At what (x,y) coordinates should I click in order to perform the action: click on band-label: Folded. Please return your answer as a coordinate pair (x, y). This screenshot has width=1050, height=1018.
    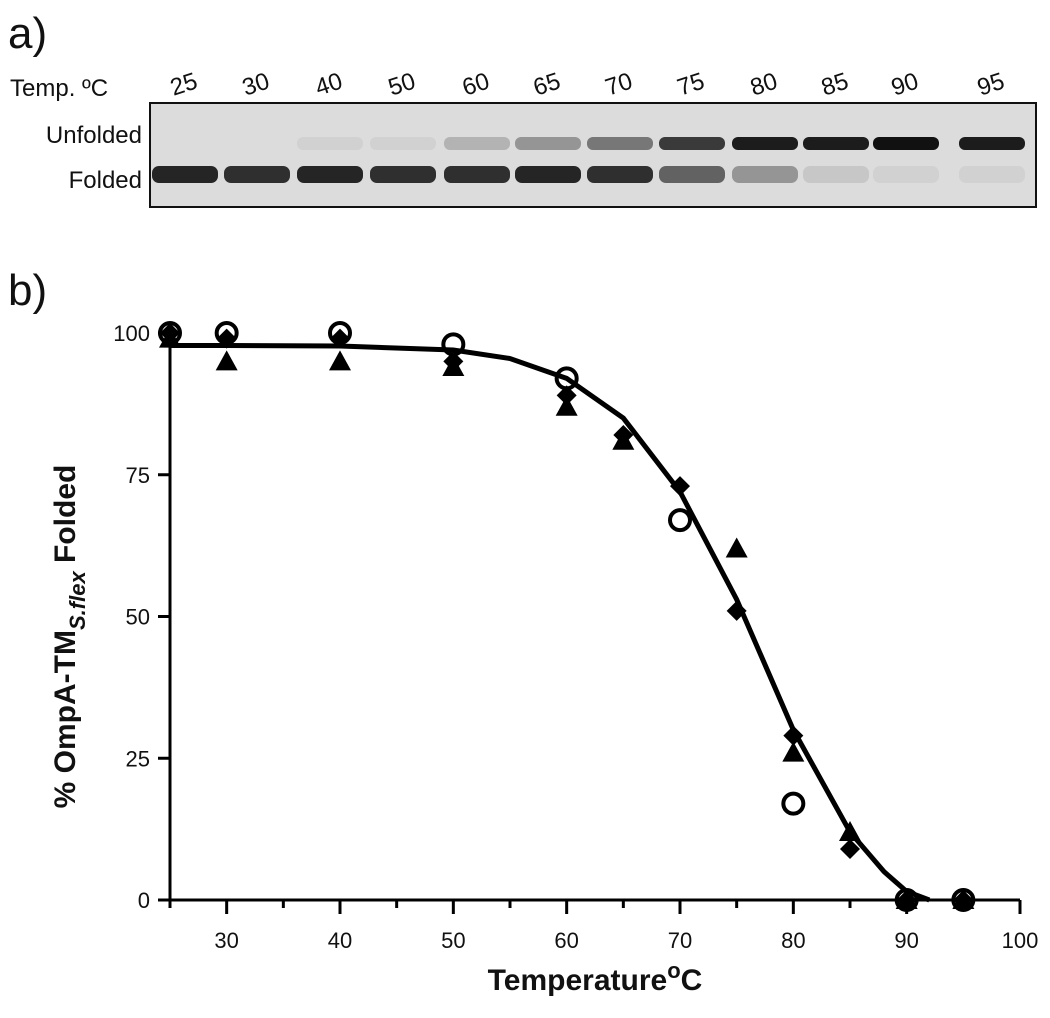
    Looking at the image, I should click on (105, 180).